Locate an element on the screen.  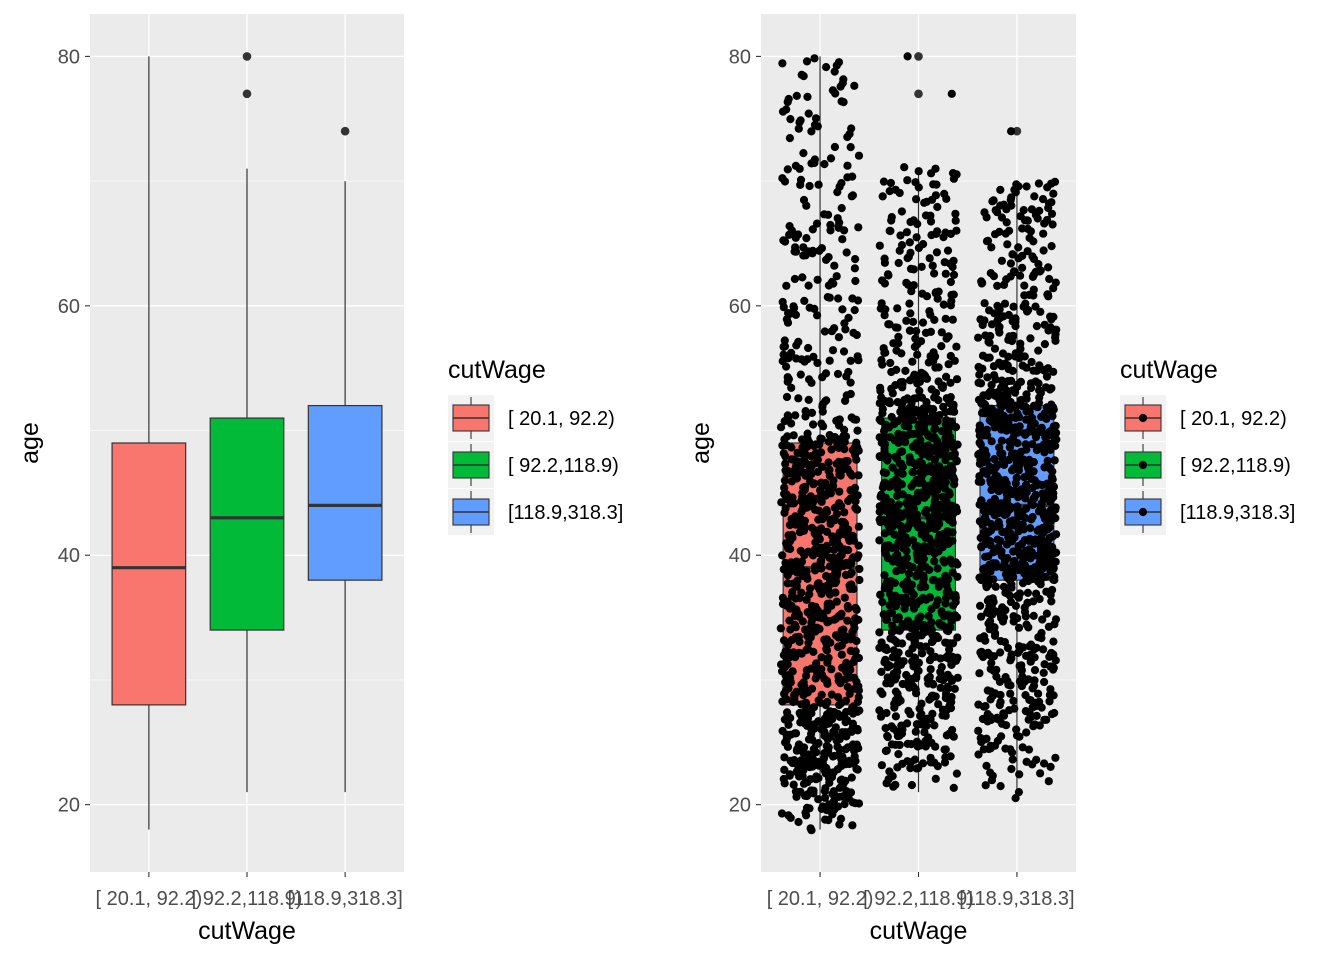
y-tick-label: 60 is located at coordinates (740, 307).